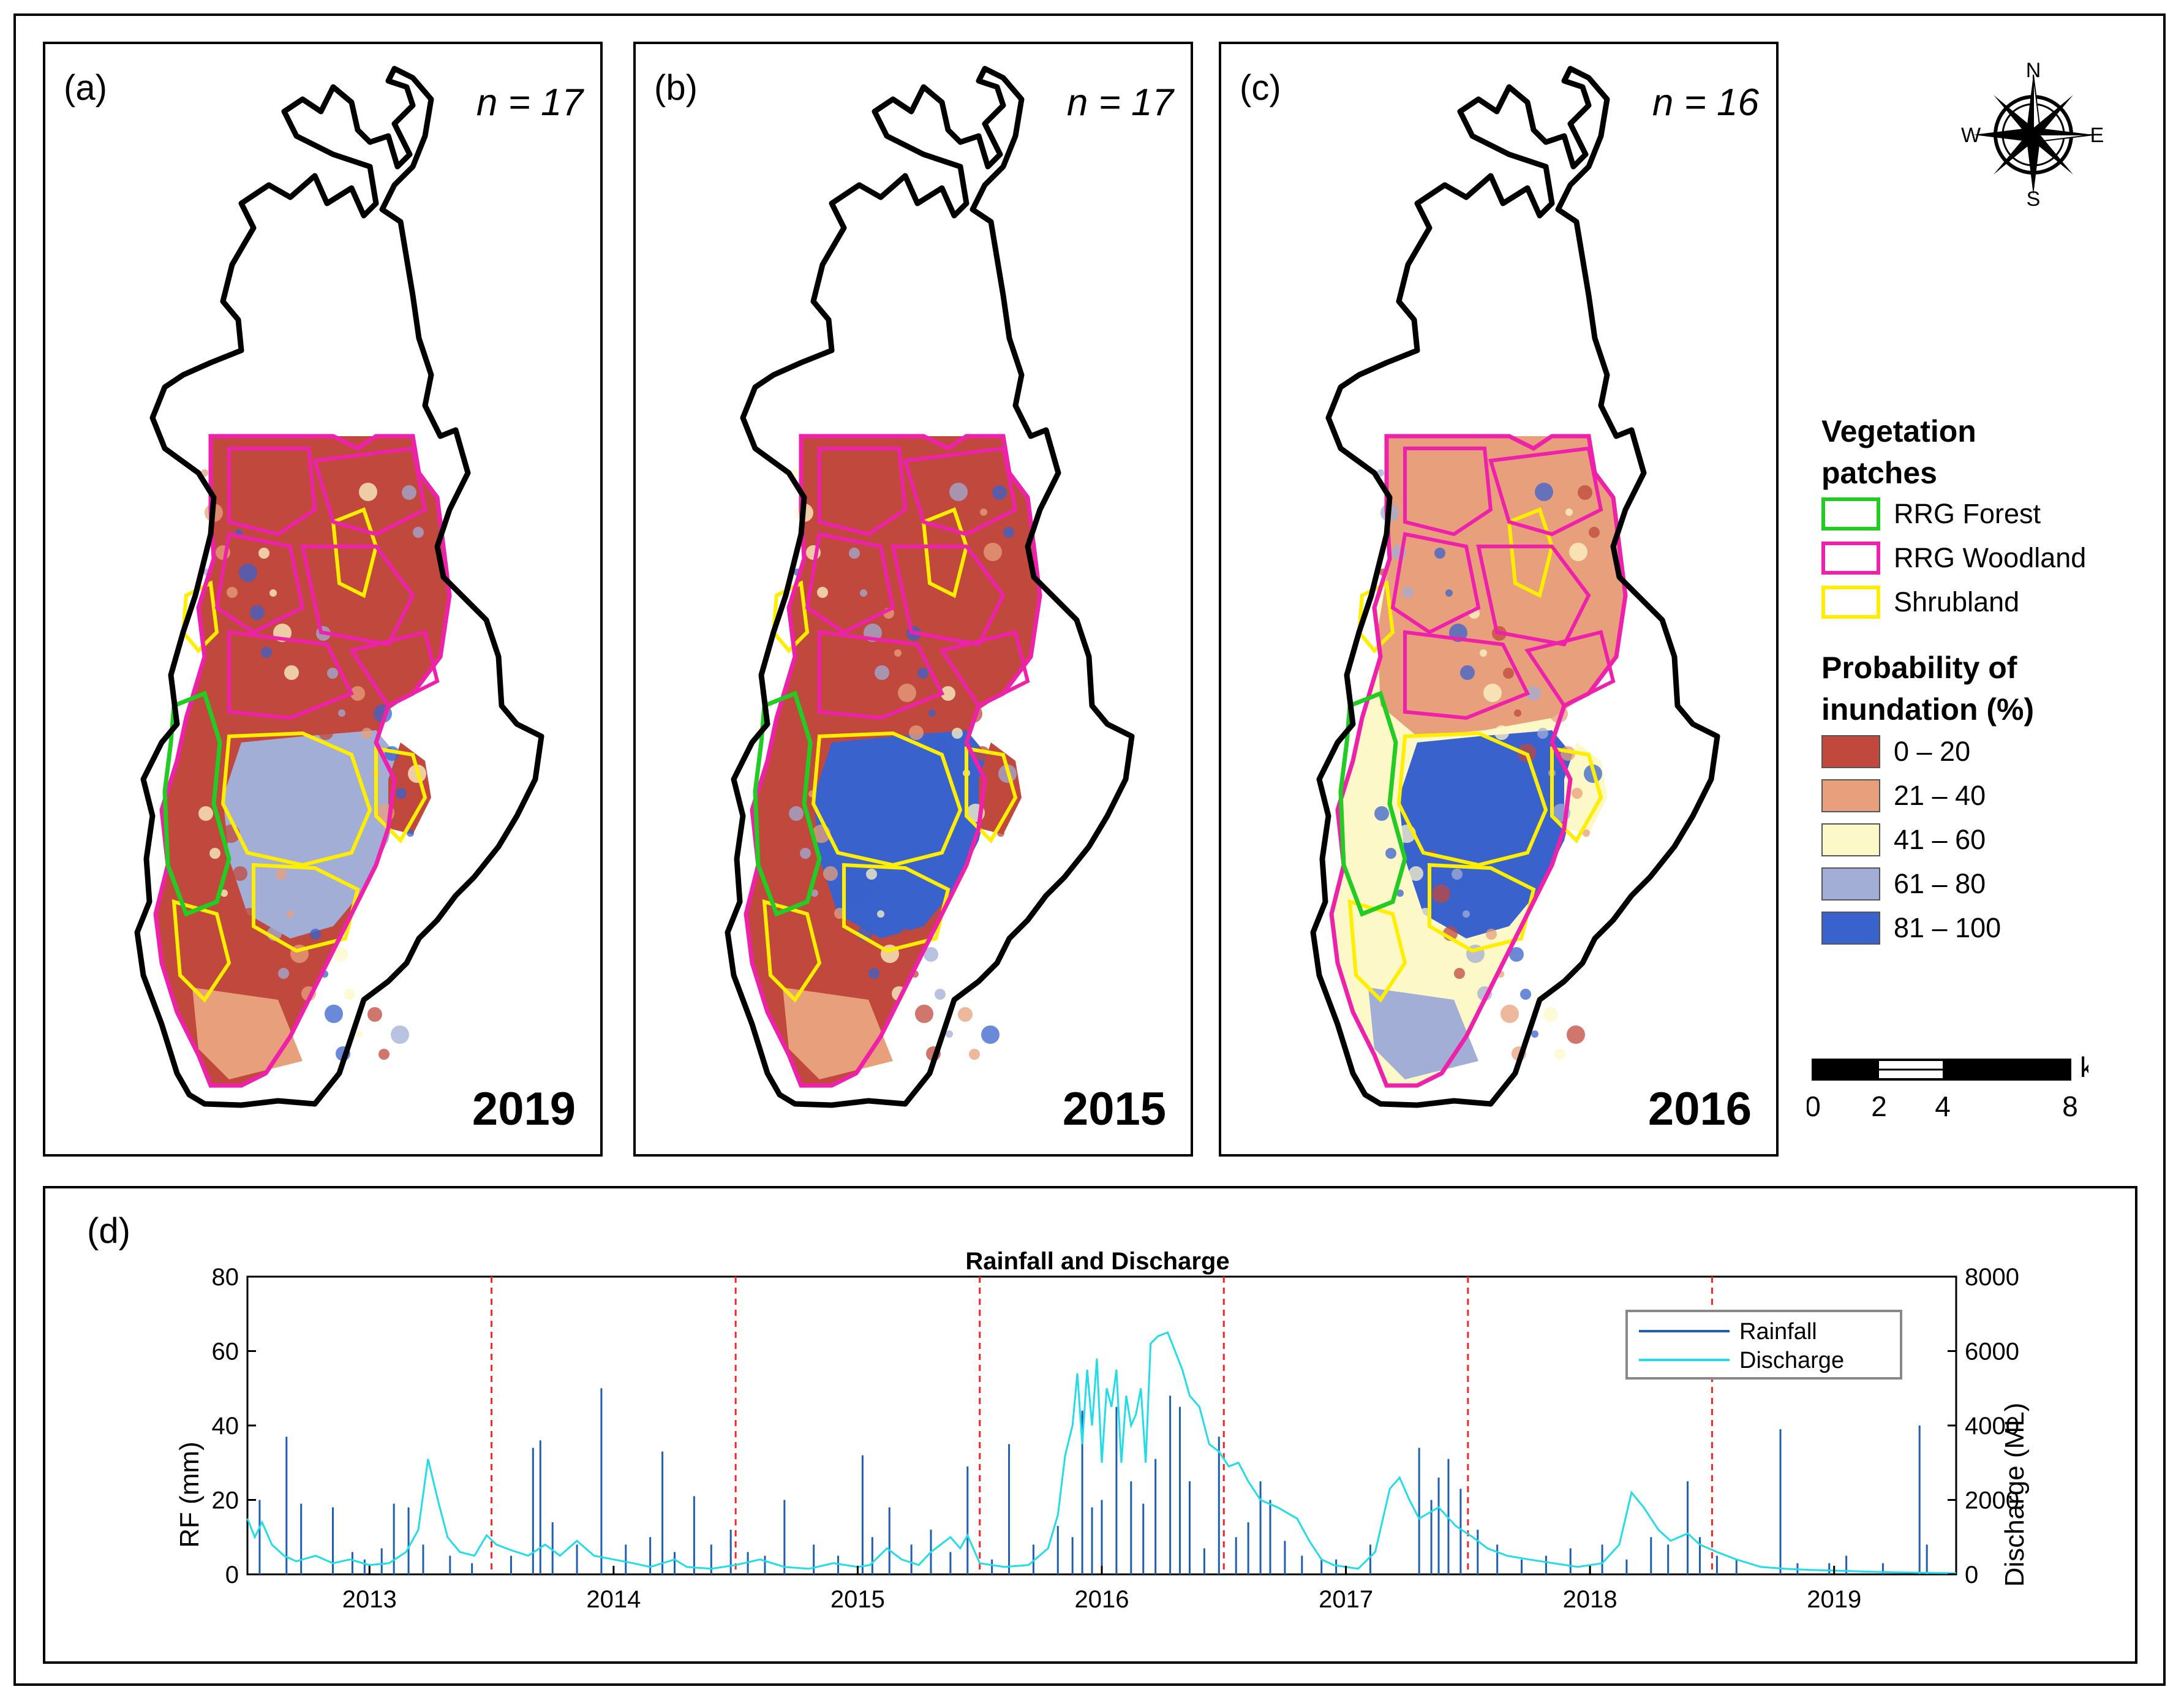 This screenshot has width=2184, height=1703. What do you see at coordinates (1705, 102) in the screenshot?
I see `sample-count: n = 16` at bounding box center [1705, 102].